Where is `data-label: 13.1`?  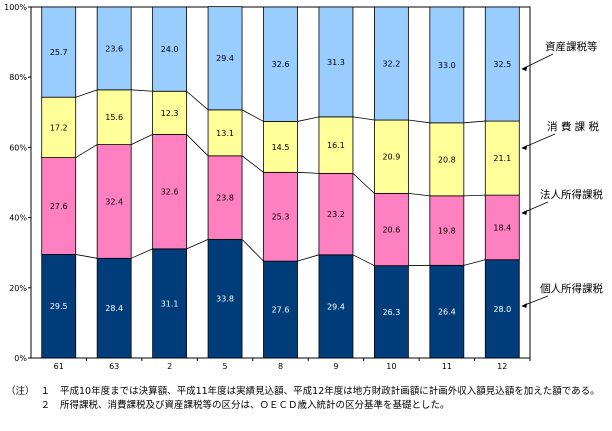 data-label: 13.1 is located at coordinates (225, 133).